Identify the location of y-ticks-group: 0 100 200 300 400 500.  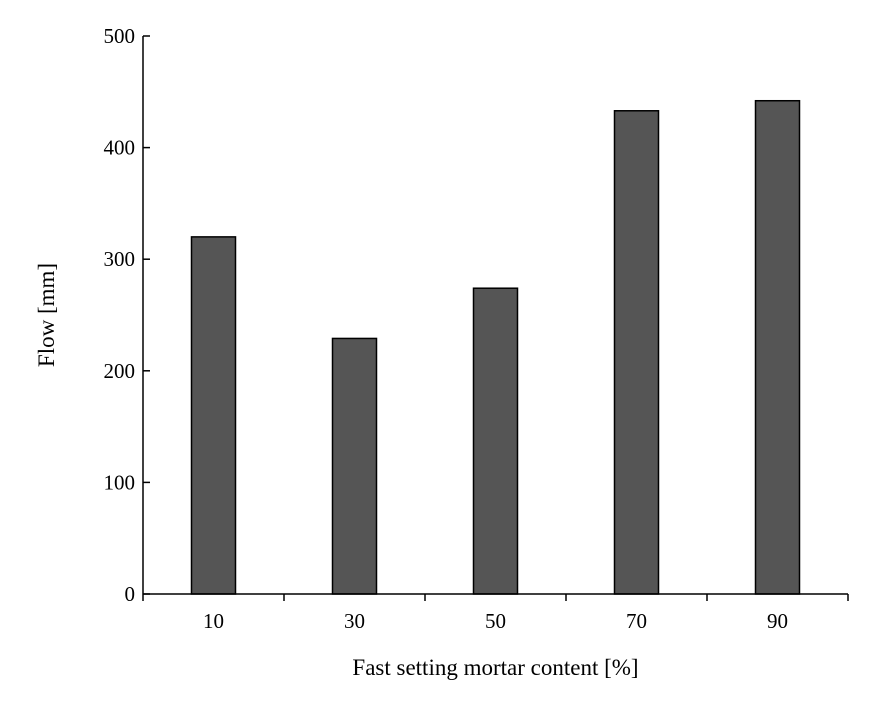
(127, 315).